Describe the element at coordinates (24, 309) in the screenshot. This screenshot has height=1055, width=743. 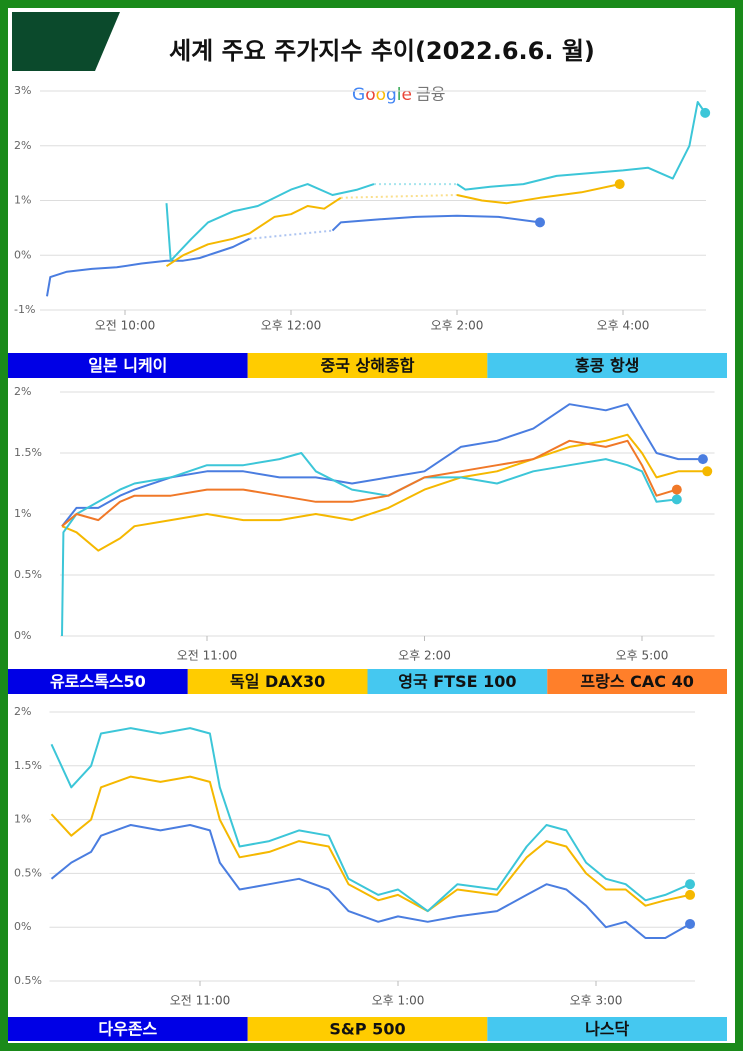
I see `y-tick-label: -1%` at that location.